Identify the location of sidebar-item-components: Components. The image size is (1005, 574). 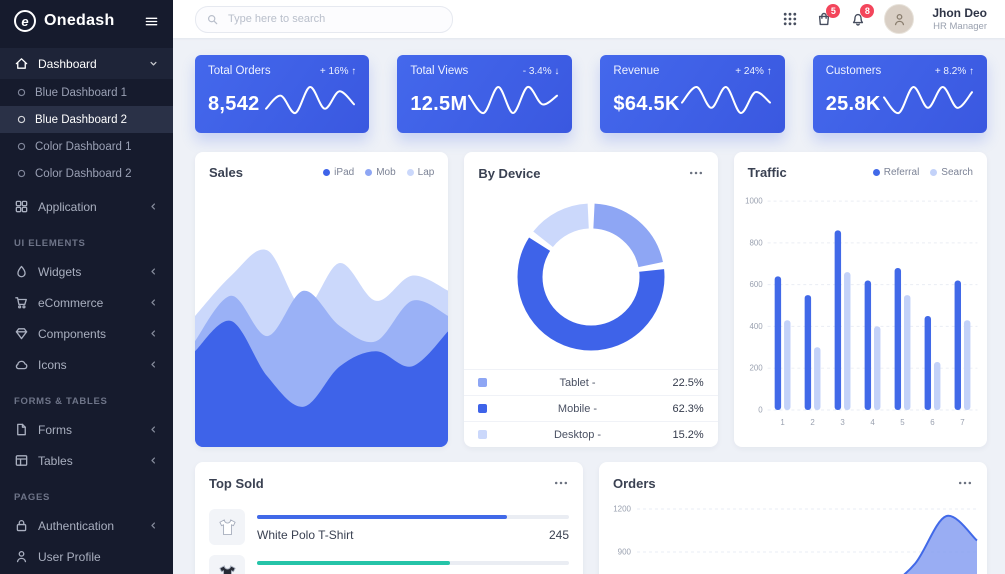
(86, 333).